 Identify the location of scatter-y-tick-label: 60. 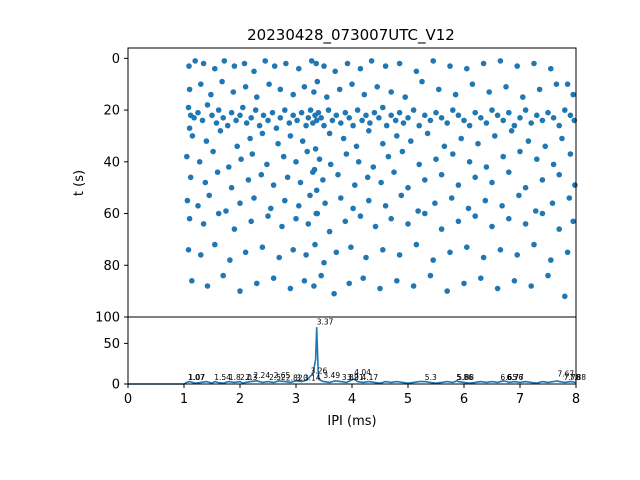
(111, 214).